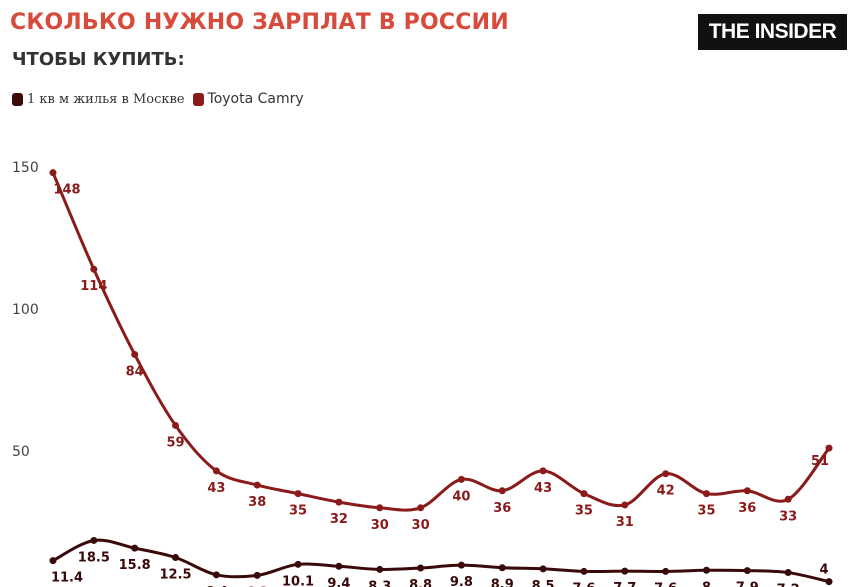 The width and height of the screenshot is (866, 587). Describe the element at coordinates (706, 583) in the screenshot. I see `data-label-moscow: 8` at that location.